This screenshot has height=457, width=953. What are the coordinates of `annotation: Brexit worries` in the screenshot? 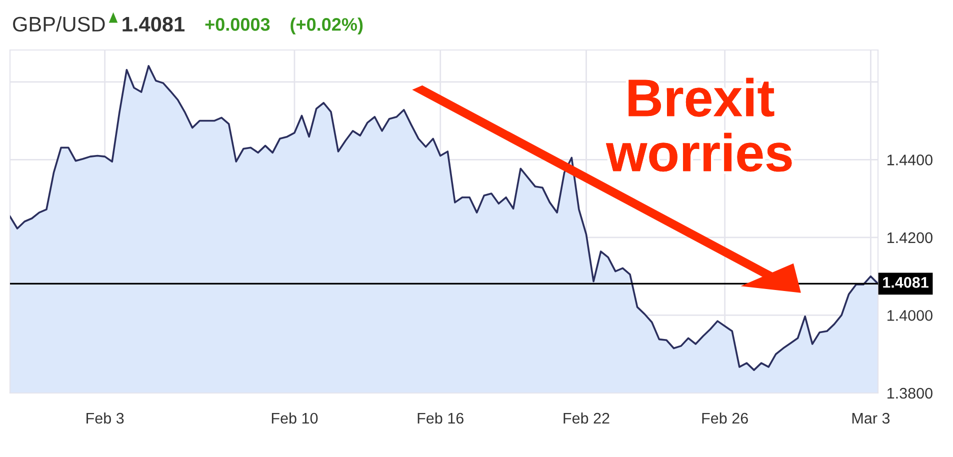 It's located at (699, 125).